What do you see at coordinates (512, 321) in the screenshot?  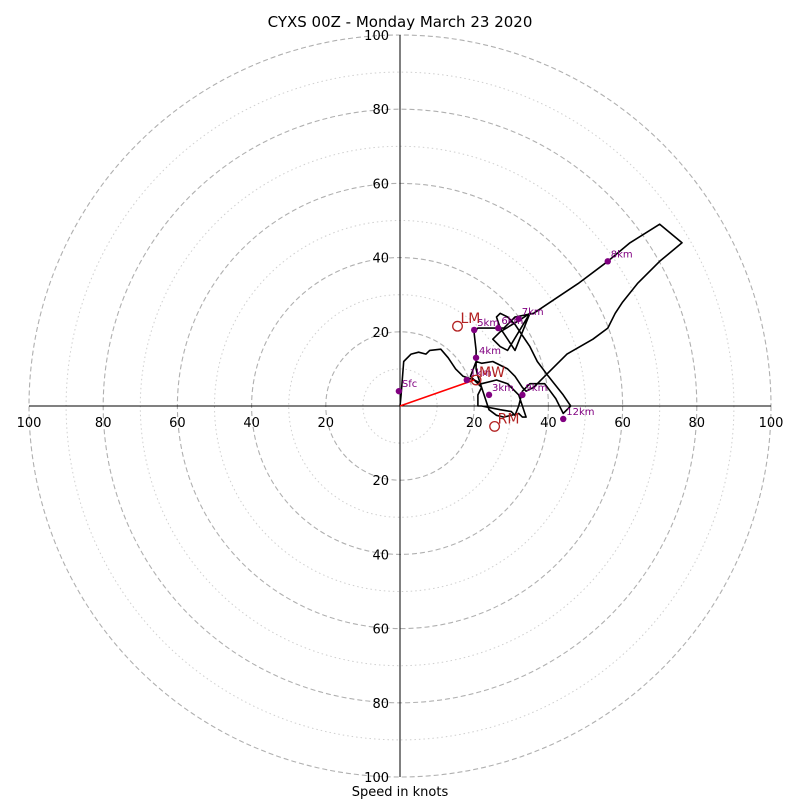 I see `height-point-label: 6km` at bounding box center [512, 321].